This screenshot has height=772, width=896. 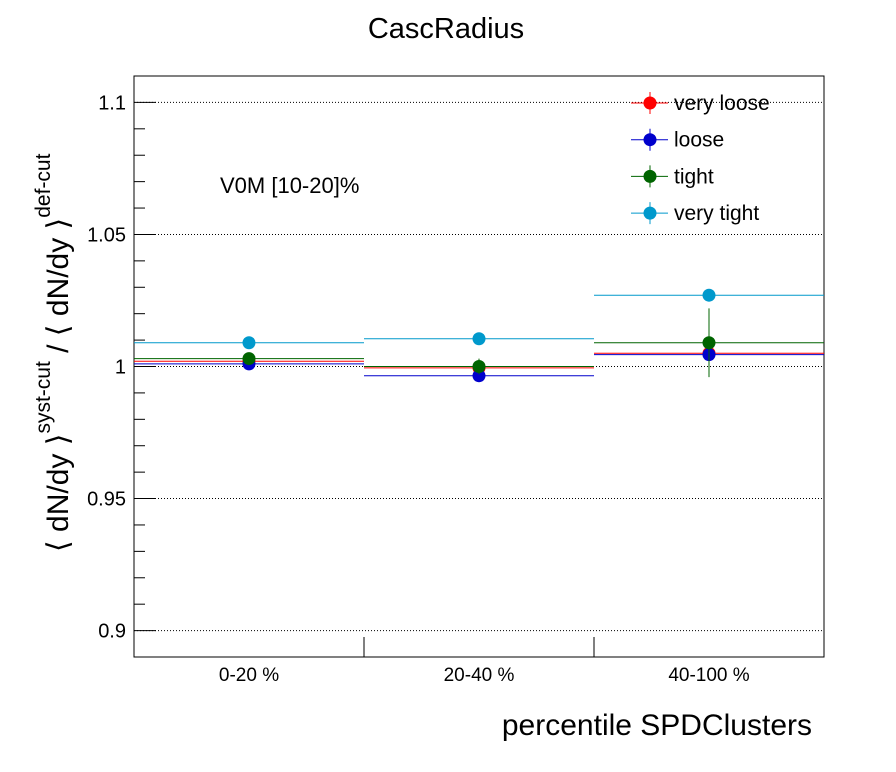 I want to click on legend-entry: loose, so click(x=677, y=140).